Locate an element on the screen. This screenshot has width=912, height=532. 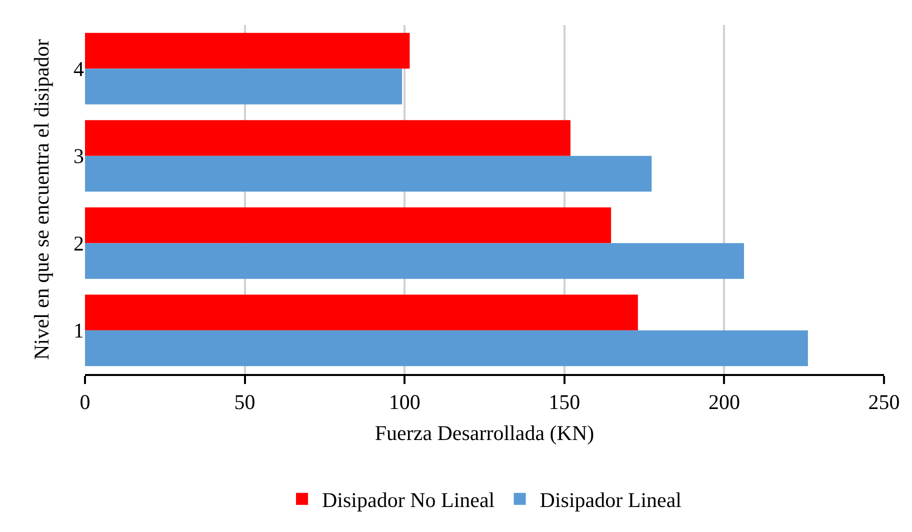
y-tick-label: 3 is located at coordinates (79, 156).